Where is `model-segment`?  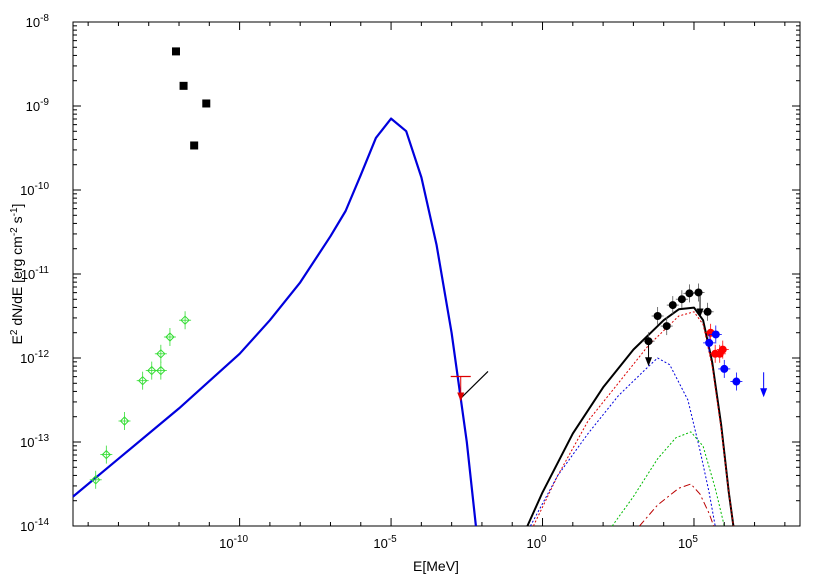 model-segment is located at coordinates (474, 384).